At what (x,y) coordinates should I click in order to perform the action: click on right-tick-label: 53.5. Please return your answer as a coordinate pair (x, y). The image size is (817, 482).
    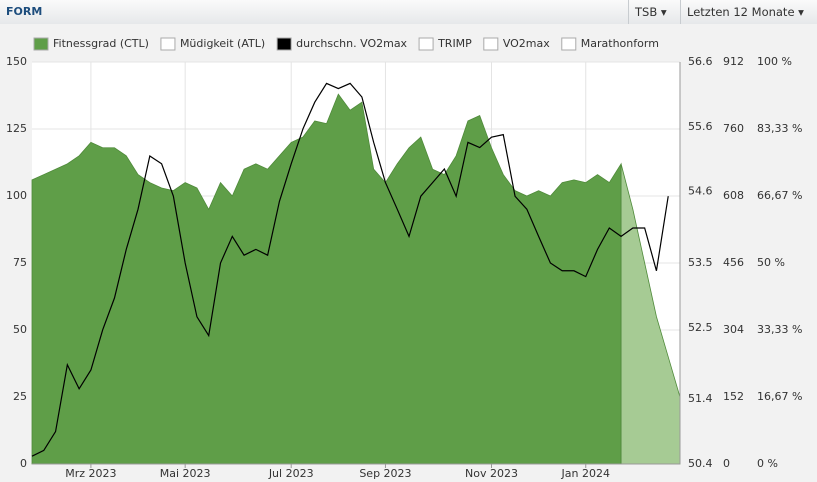
    Looking at the image, I should click on (700, 262).